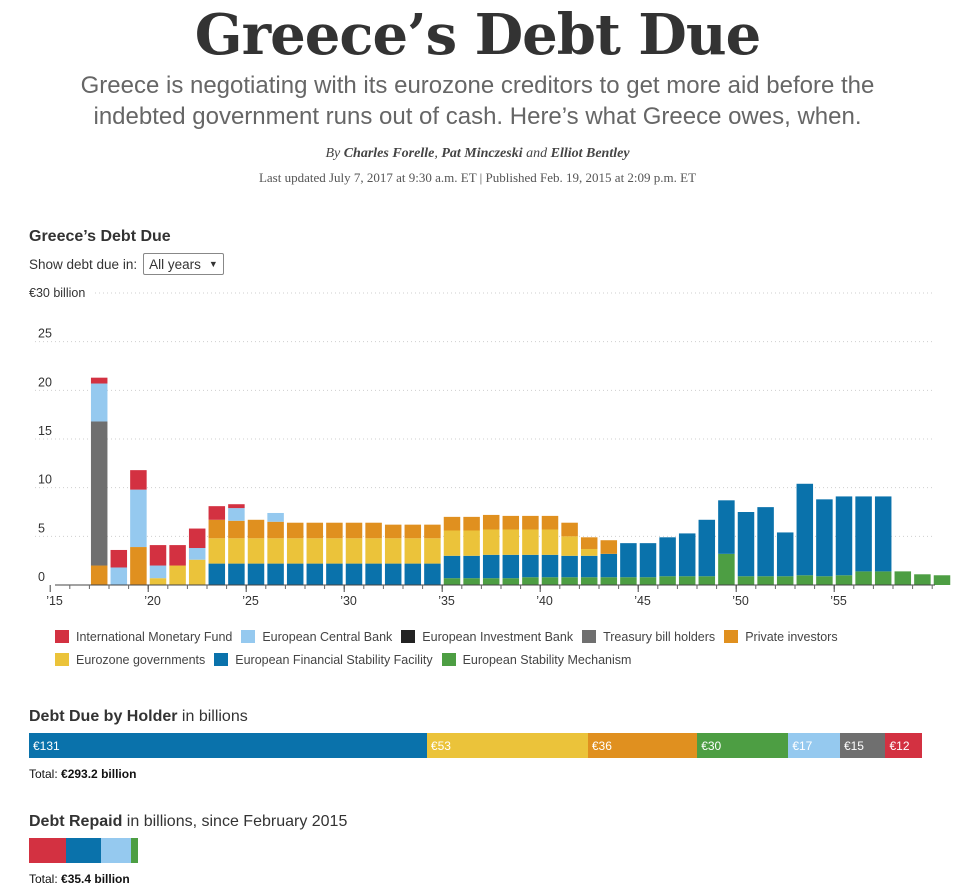 The image size is (955, 890). I want to click on bar-segment-private-2025, so click(256, 529).